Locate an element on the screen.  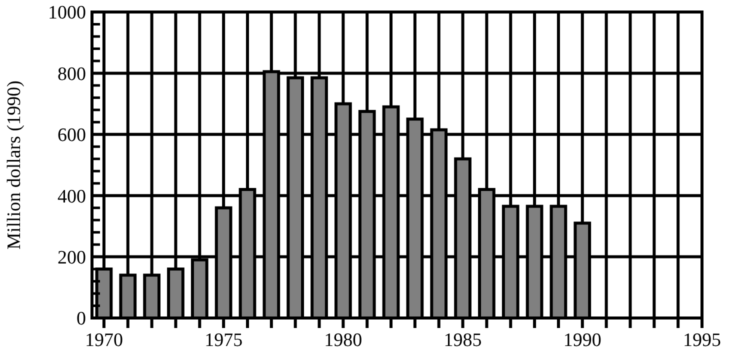
x-tick-label: 1975 is located at coordinates (223, 340).